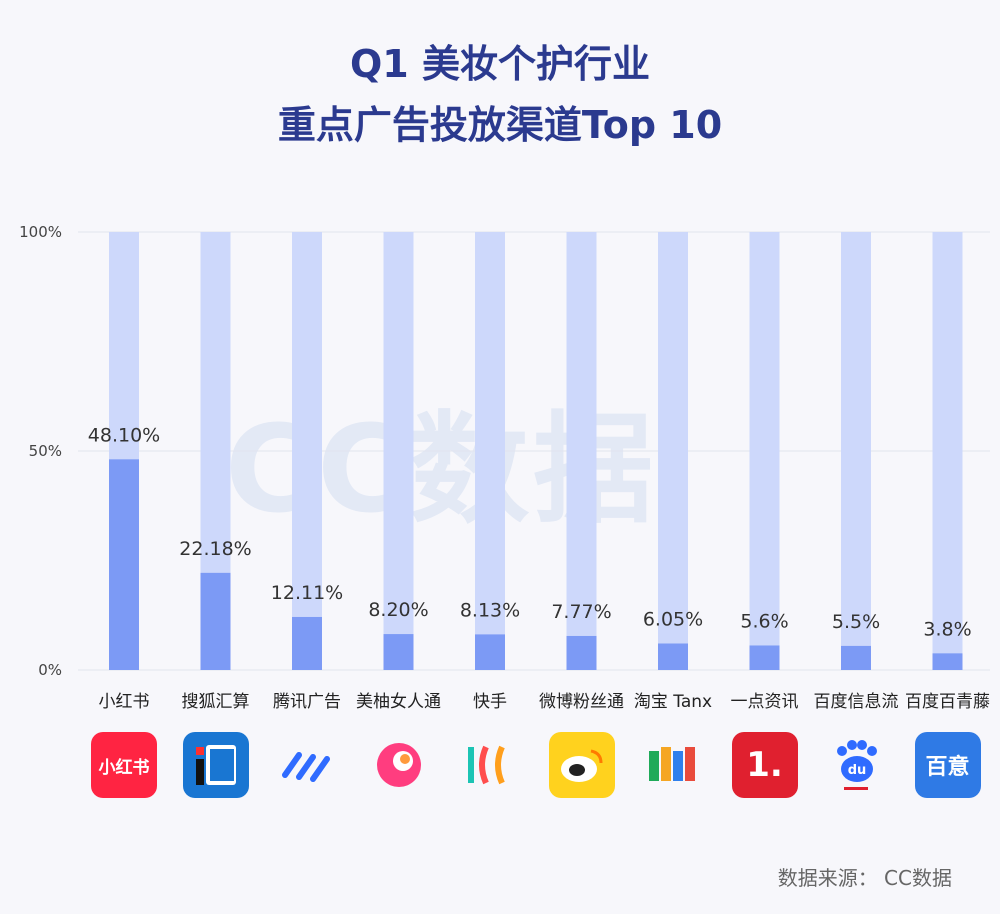 The image size is (1000, 914). Describe the element at coordinates (399, 765) in the screenshot. I see `meiyou-logo` at that location.